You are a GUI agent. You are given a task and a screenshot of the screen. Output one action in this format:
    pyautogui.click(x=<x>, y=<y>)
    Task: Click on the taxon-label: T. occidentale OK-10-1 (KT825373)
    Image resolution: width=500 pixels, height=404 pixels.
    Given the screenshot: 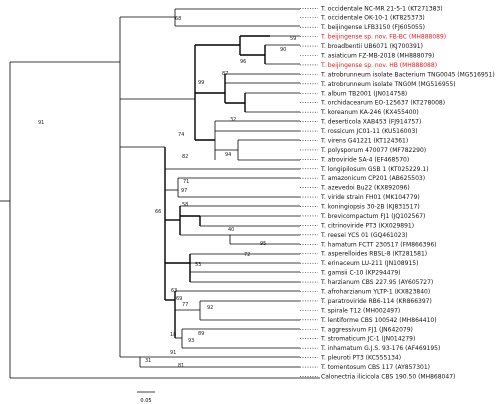 What is the action you would take?
    pyautogui.click(x=372, y=18)
    